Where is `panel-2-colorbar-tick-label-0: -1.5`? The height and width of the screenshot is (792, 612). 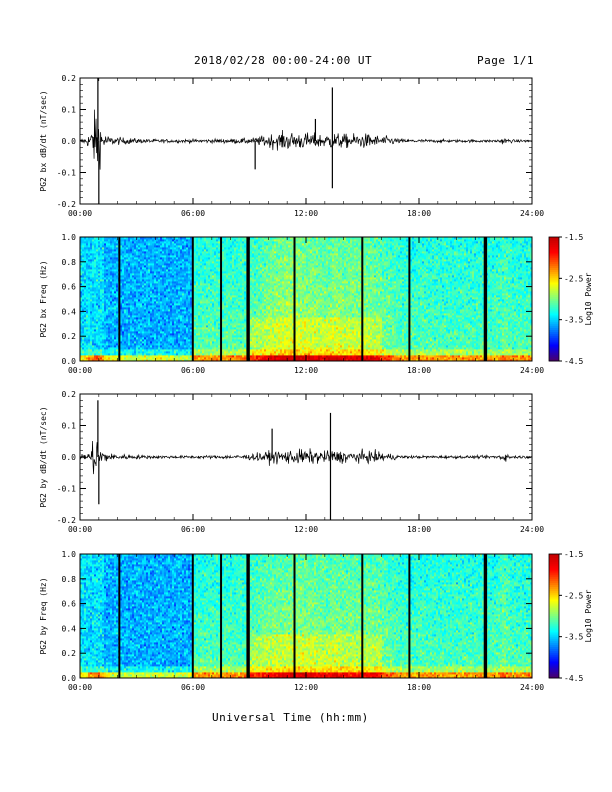
panel-2-colorbar-tick-label-0: -1.5 is located at coordinates (573, 237).